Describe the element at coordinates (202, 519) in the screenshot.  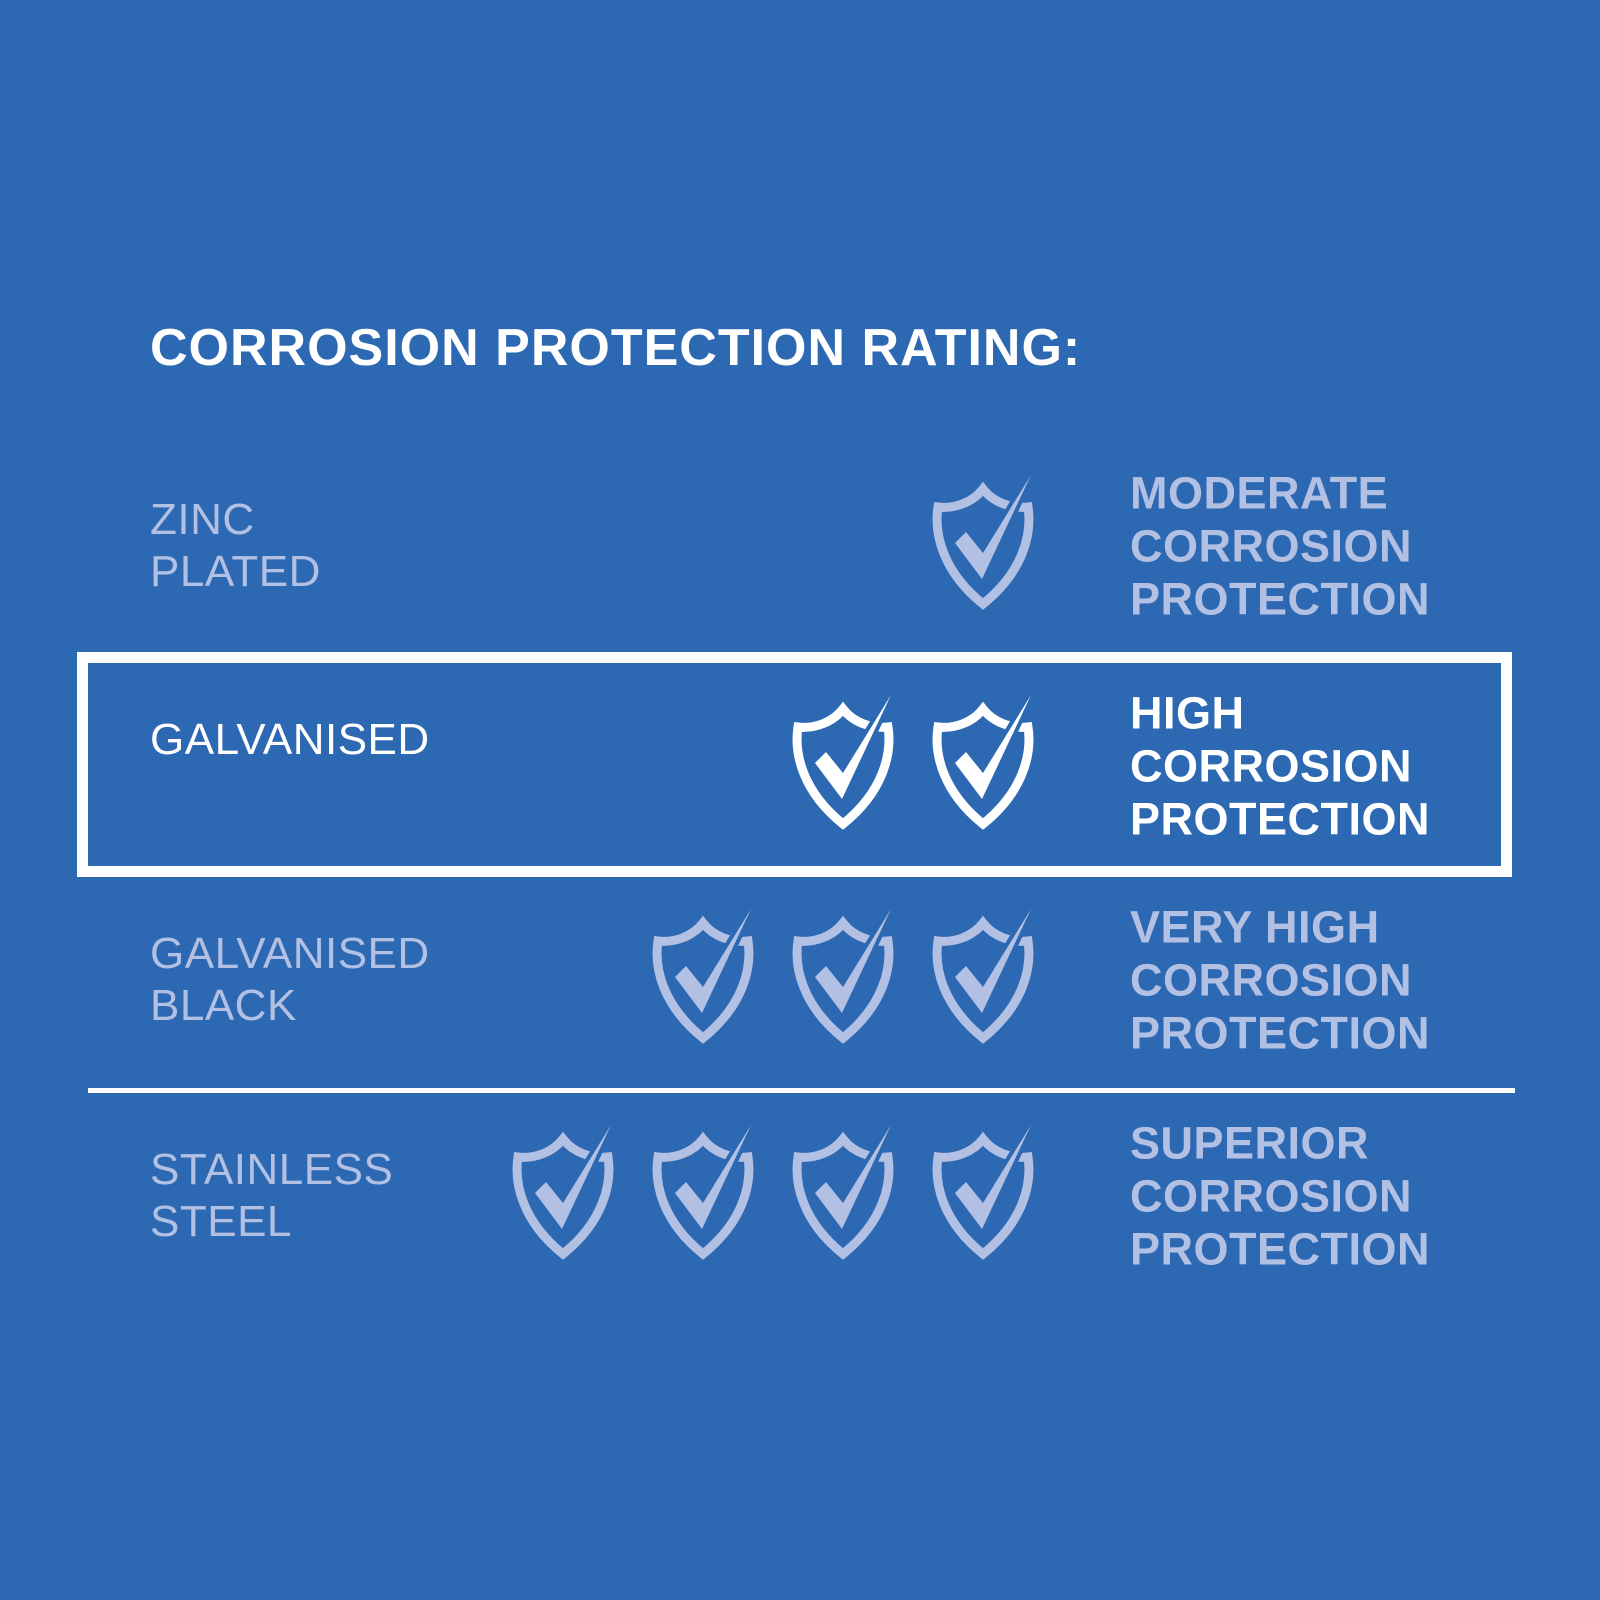
I see `material-line: ZINC` at that location.